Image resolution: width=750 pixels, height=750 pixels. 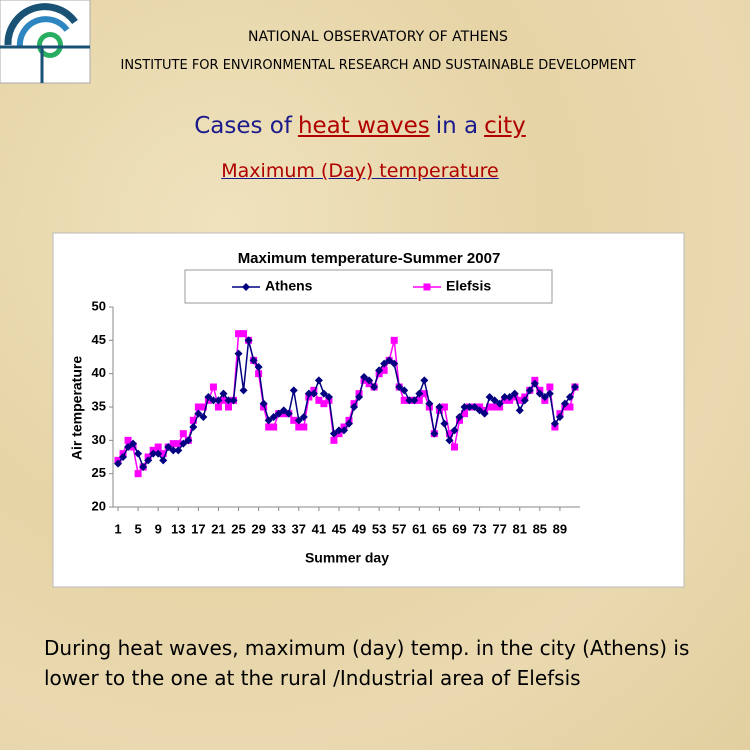 What do you see at coordinates (439, 528) in the screenshot?
I see `x-tick-label: 65` at bounding box center [439, 528].